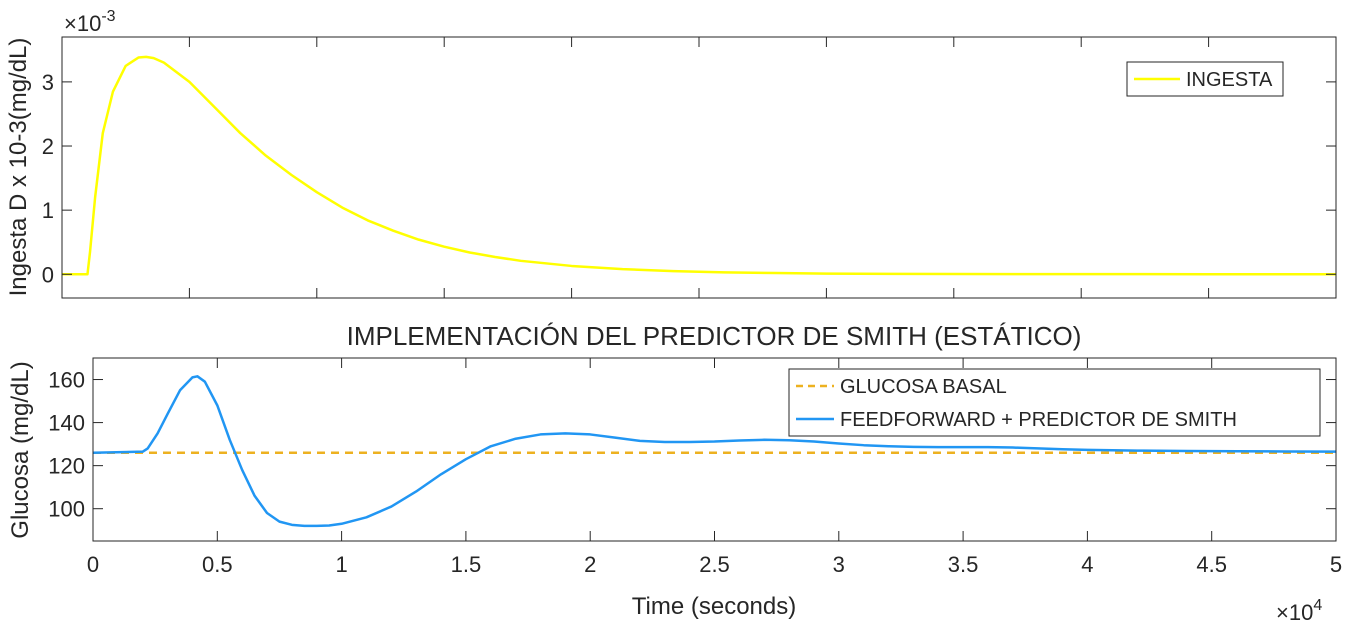 The image size is (1350, 627). What do you see at coordinates (48, 146) in the screenshot?
I see `ingesta-ytick-label: 2` at bounding box center [48, 146].